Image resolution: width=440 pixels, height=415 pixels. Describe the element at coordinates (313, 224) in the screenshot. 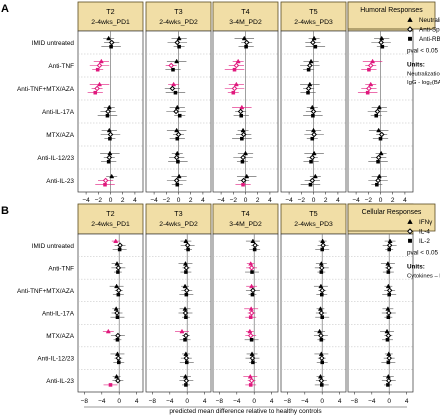

I see `timepoint-sub: 2-4wks_PD3` at that location.